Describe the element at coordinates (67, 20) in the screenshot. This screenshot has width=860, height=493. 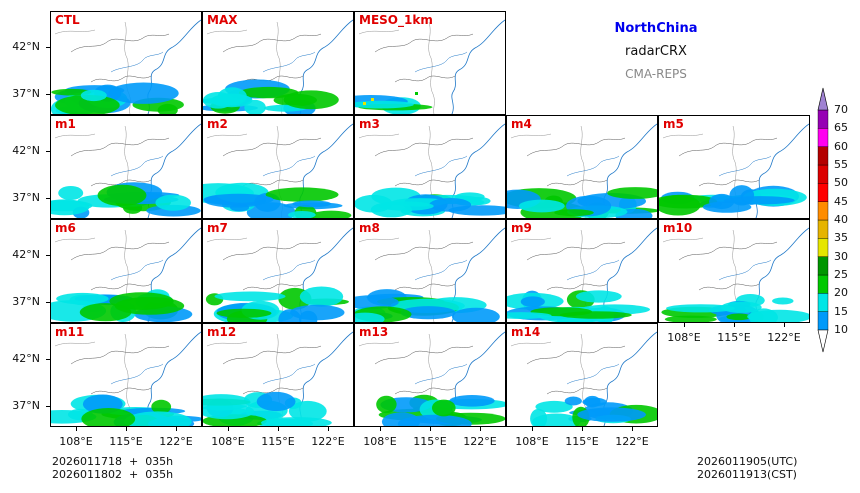
I see `panel-label: CTL` at that location.